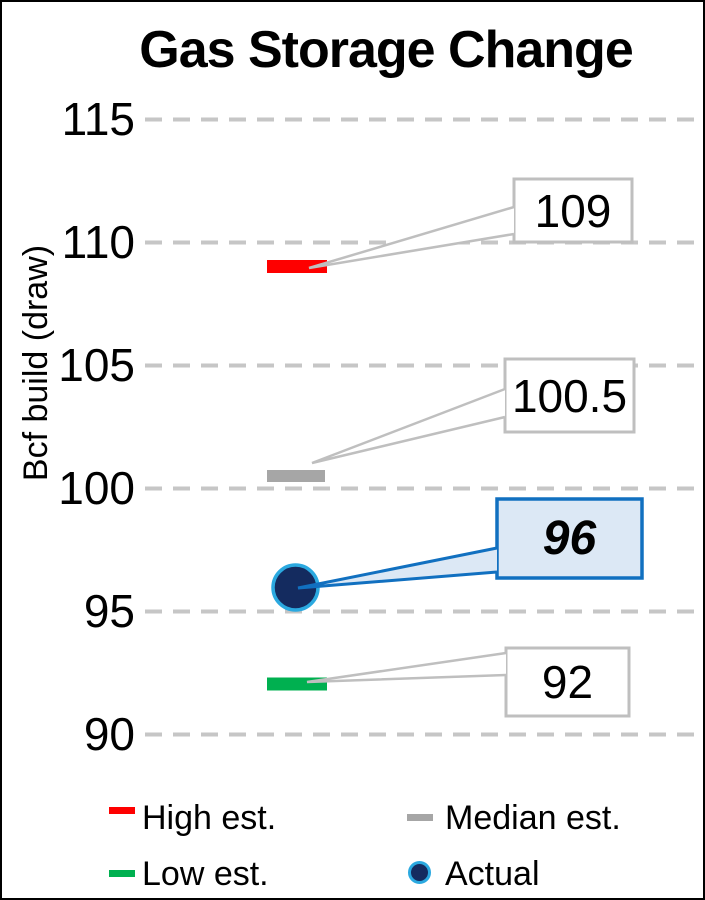 The width and height of the screenshot is (705, 900). I want to click on chart-title: Gas Storage Change, so click(386, 50).